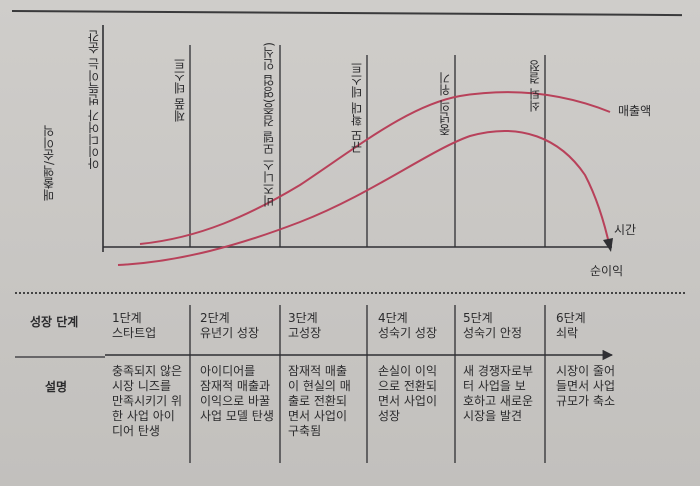 The width and height of the screenshot is (700, 486). Describe the element at coordinates (408, 371) in the screenshot. I see `desc-line: 손실이 이익` at that location.